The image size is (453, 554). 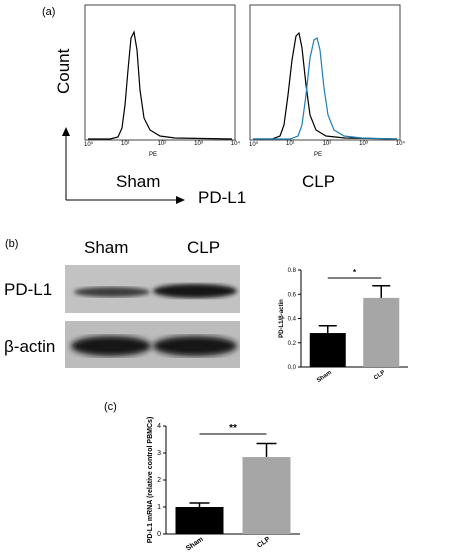 What do you see at coordinates (150, 480) in the screenshot?
I see `y-axis-label: PD-L1 mRNA (relative control PBMCs)` at bounding box center [150, 480].